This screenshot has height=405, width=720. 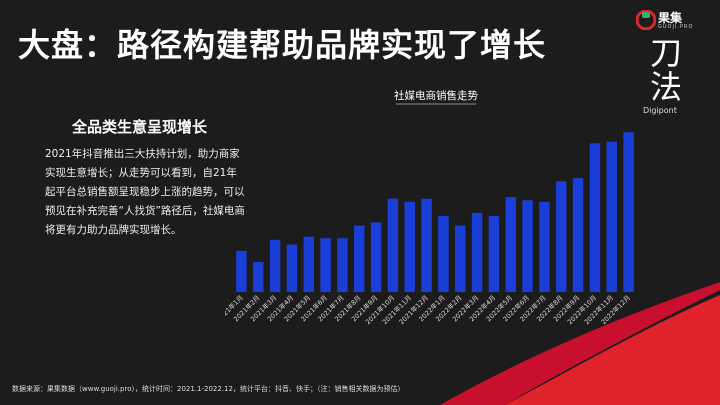 I want to click on brand-logo-block: 果集 GUOJI.PRO, so click(x=676, y=21).